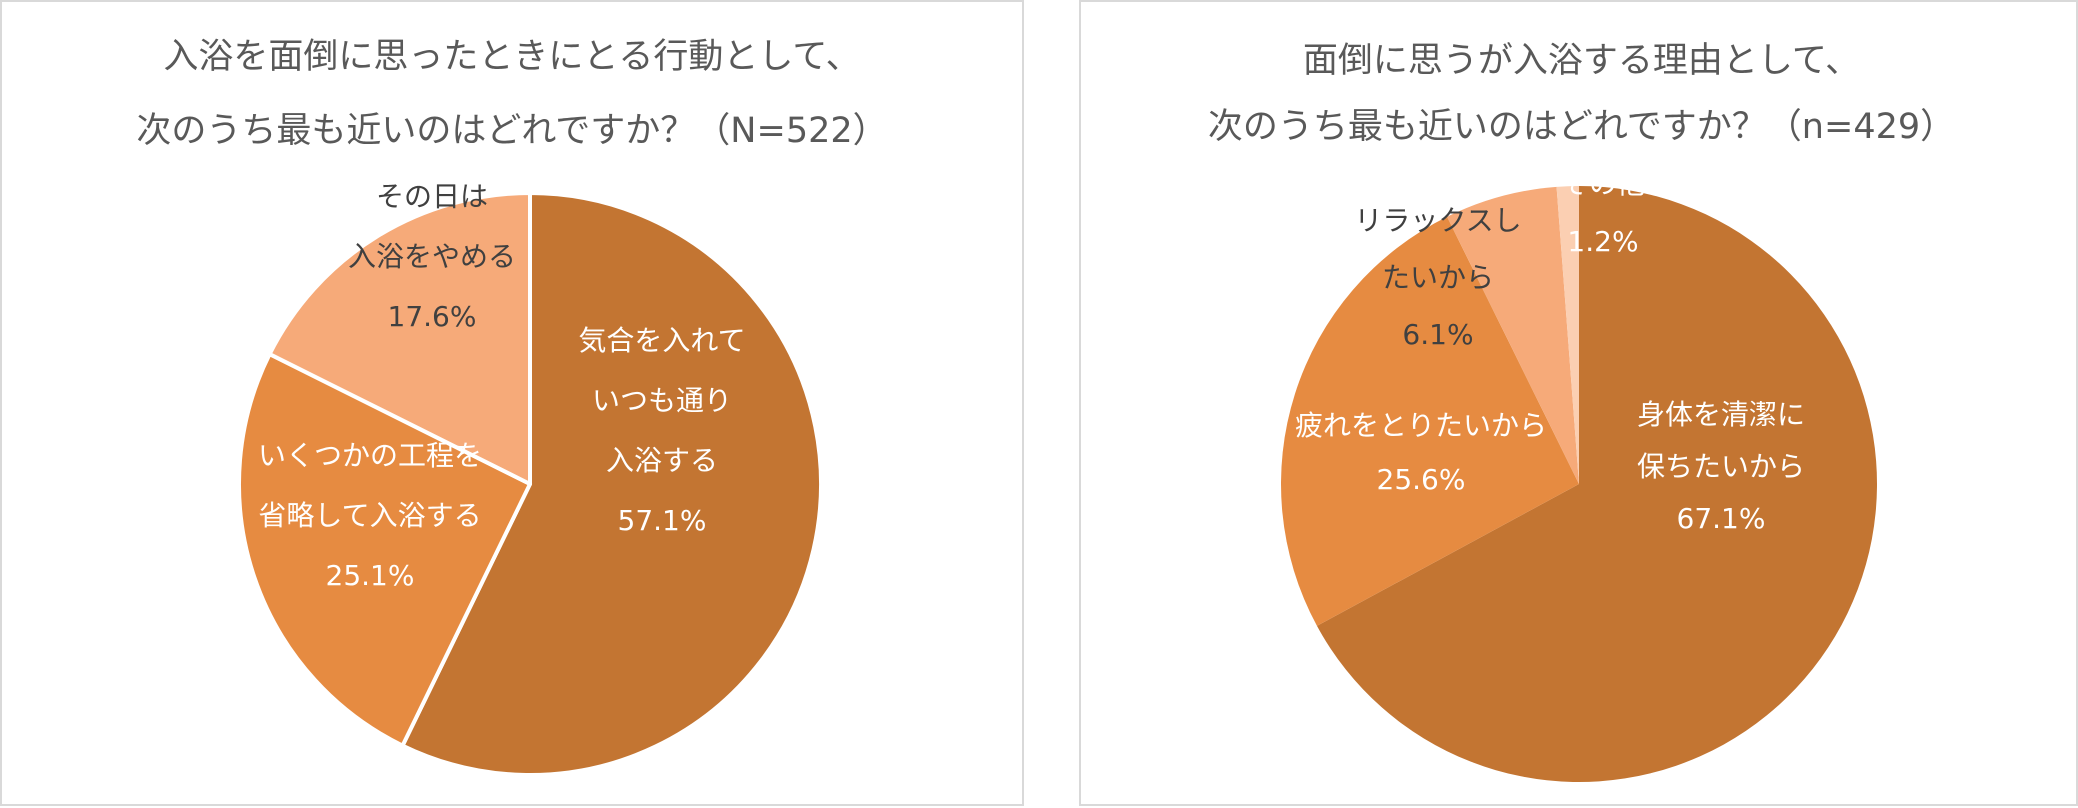 The height and width of the screenshot is (808, 2078). I want to click on slice-value-label: 57.1%, so click(662, 520).